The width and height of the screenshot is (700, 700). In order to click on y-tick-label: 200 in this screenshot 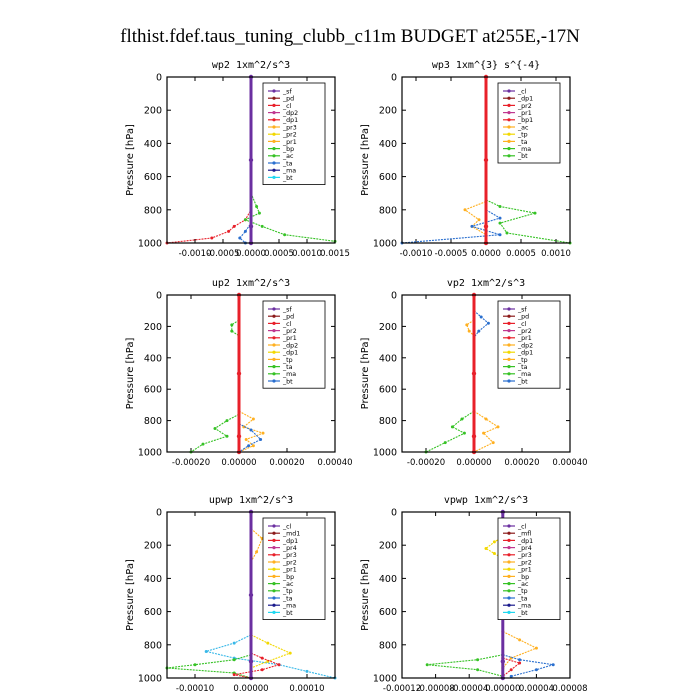, I will do `click(388, 546)`.